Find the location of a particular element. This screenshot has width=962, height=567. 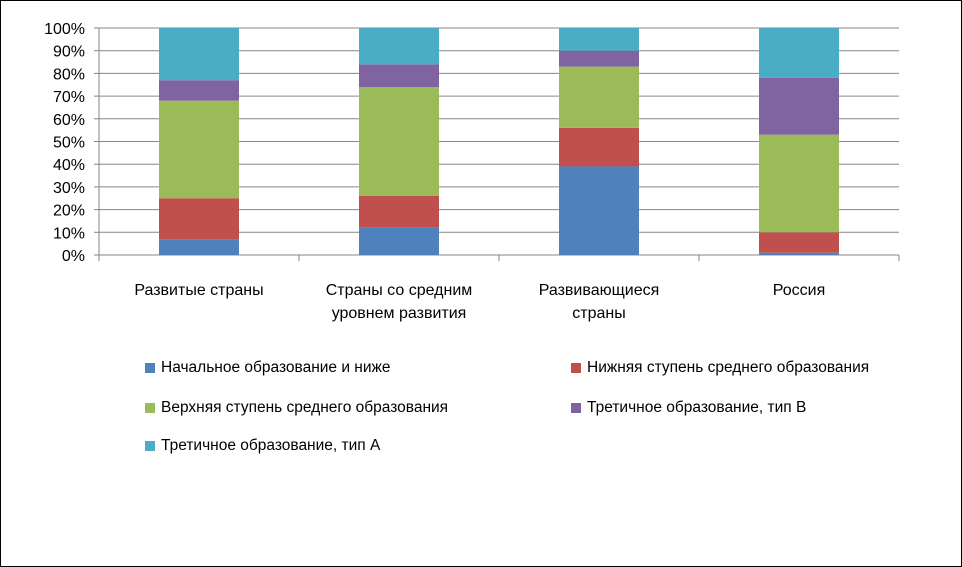

y-tick-label: 100% is located at coordinates (64, 29).